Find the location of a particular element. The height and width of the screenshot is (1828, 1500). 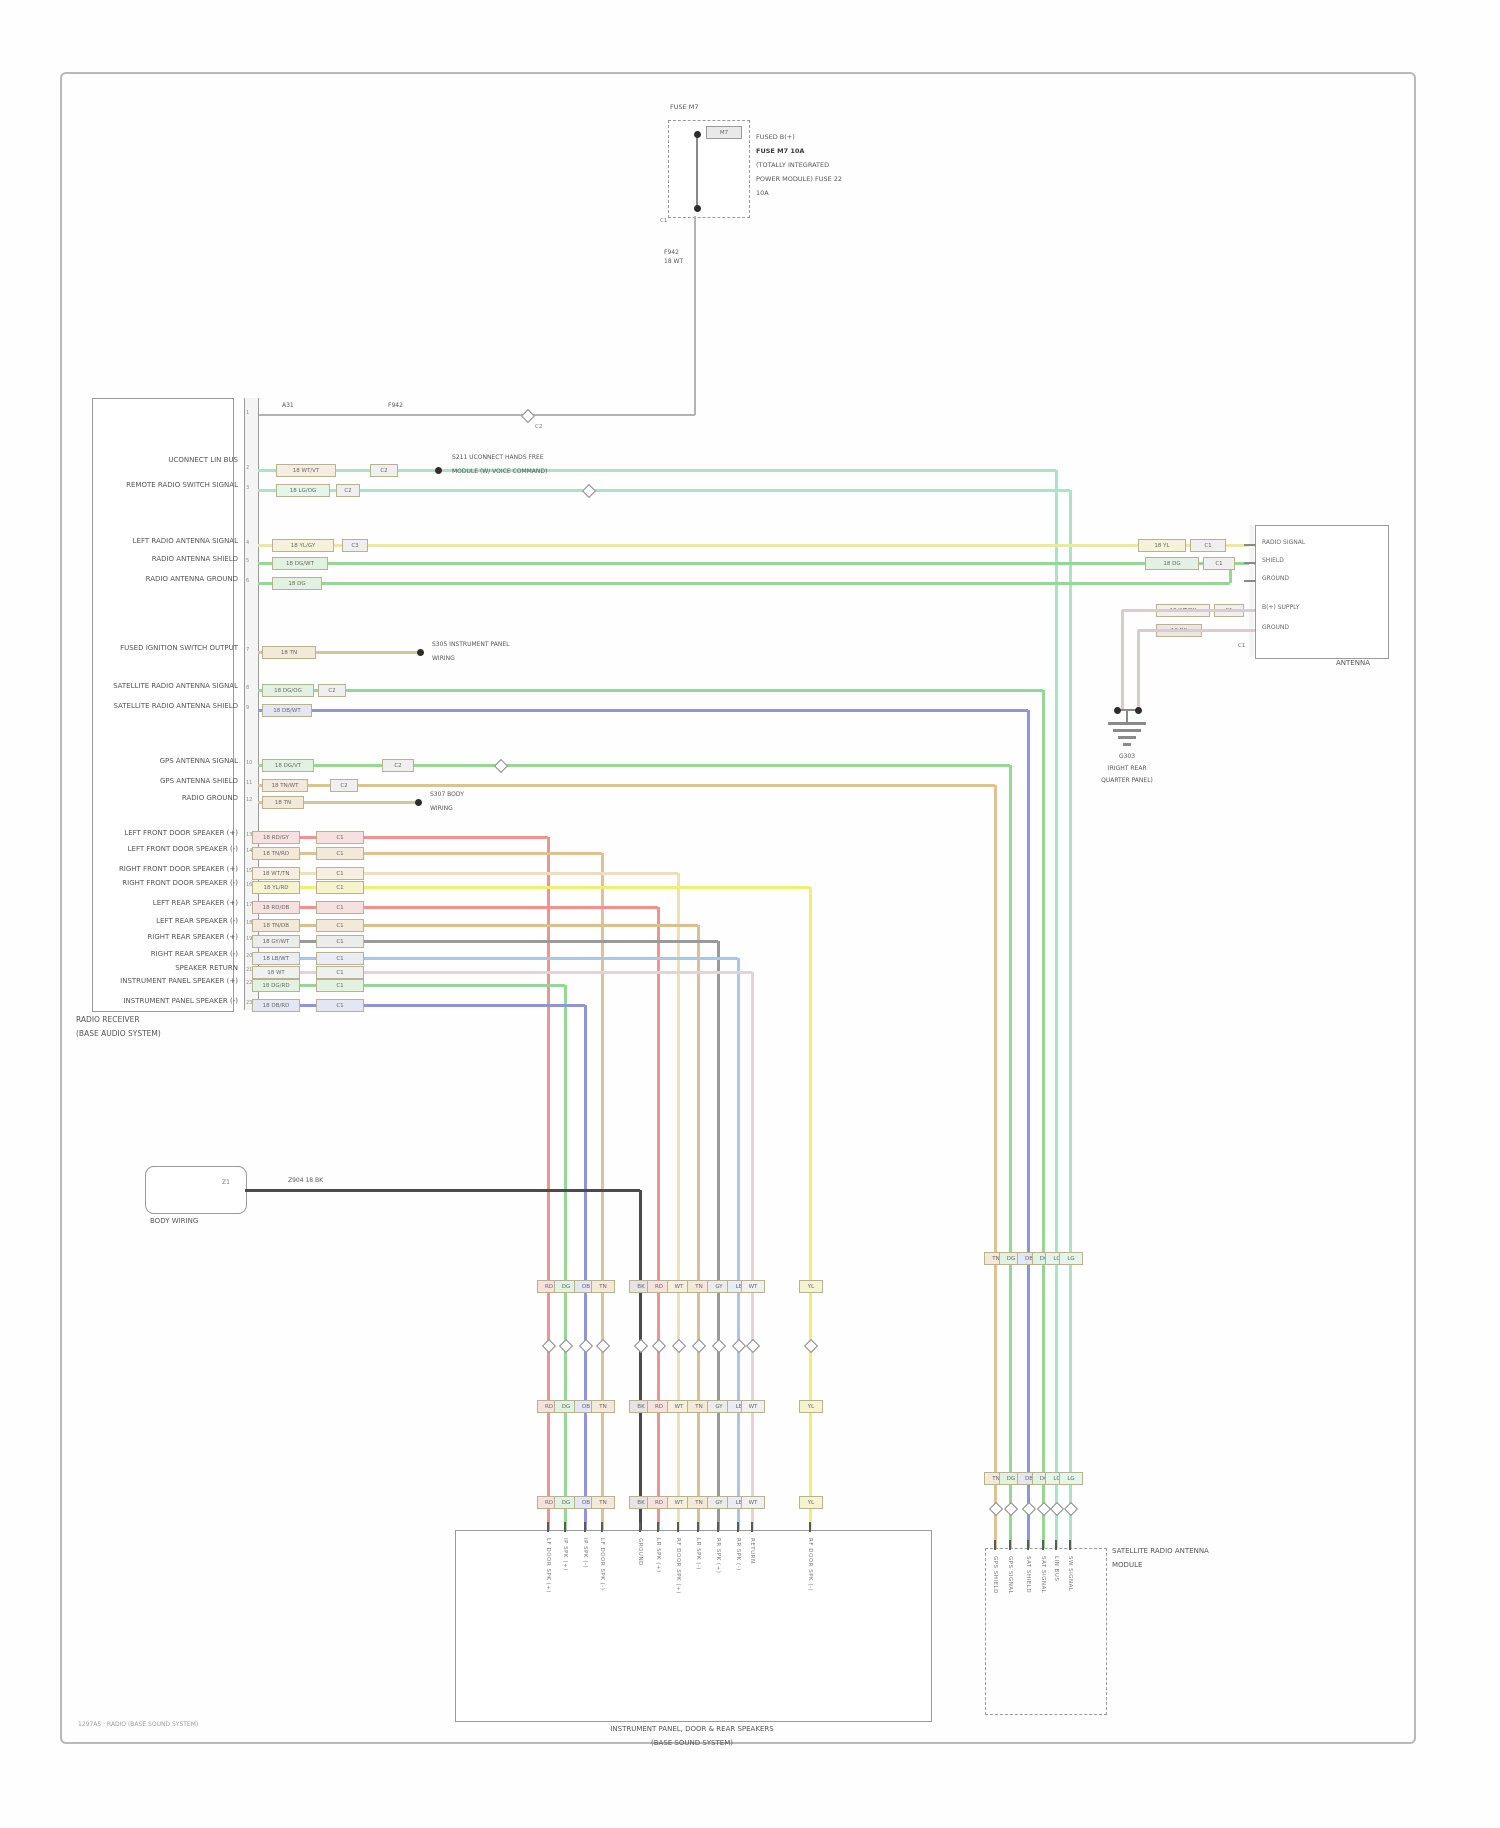

radio-pin-number: 11 is located at coordinates (249, 783).